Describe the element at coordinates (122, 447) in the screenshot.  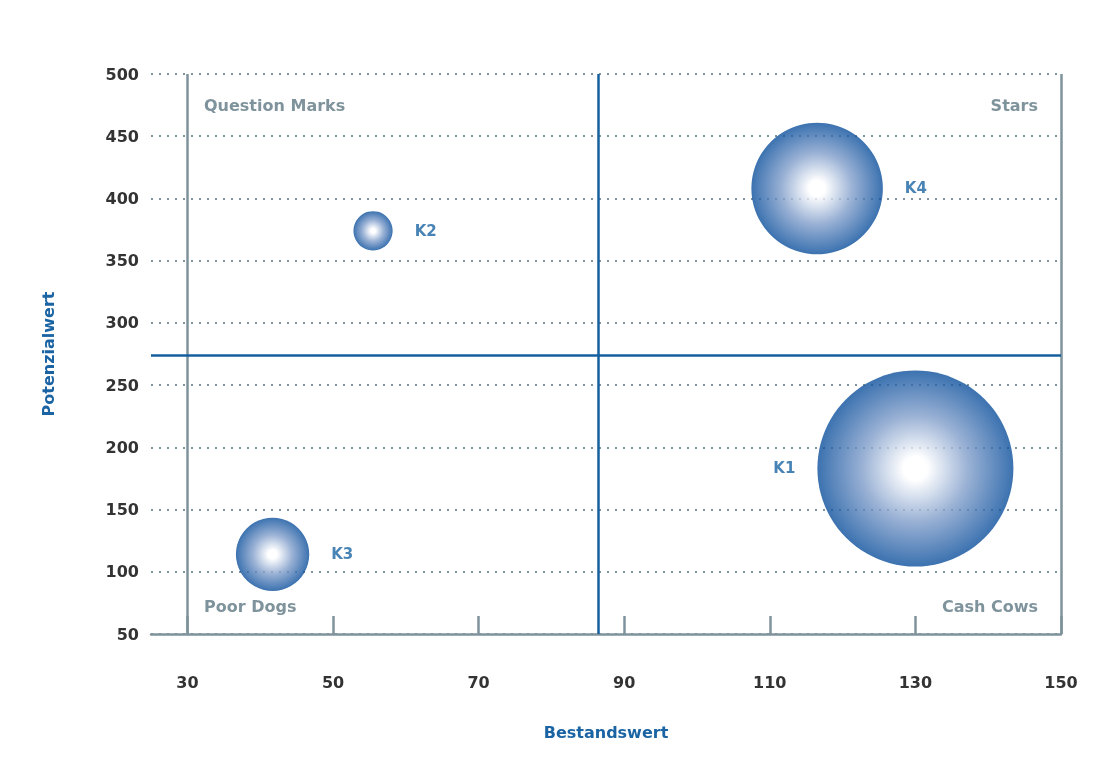
I see `y-tick-label: 200` at that location.